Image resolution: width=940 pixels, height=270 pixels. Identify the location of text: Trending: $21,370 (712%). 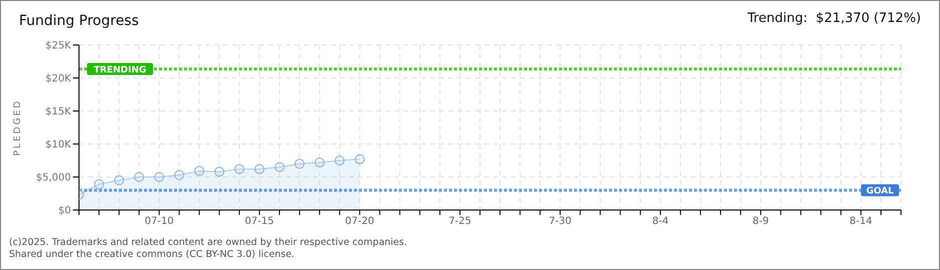
(834, 18).